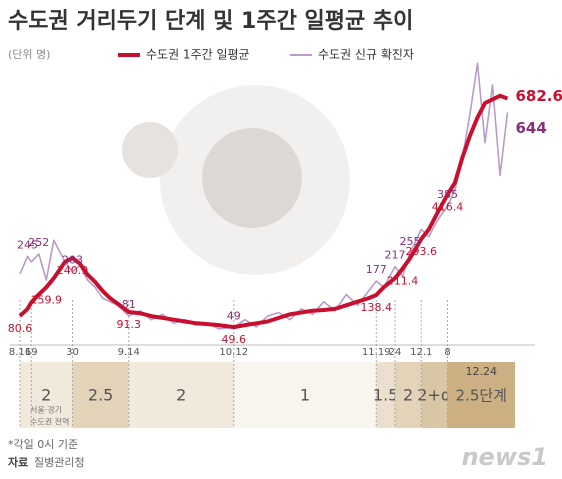  What do you see at coordinates (72, 260) in the screenshot?
I see `data-label: 203` at bounding box center [72, 260].